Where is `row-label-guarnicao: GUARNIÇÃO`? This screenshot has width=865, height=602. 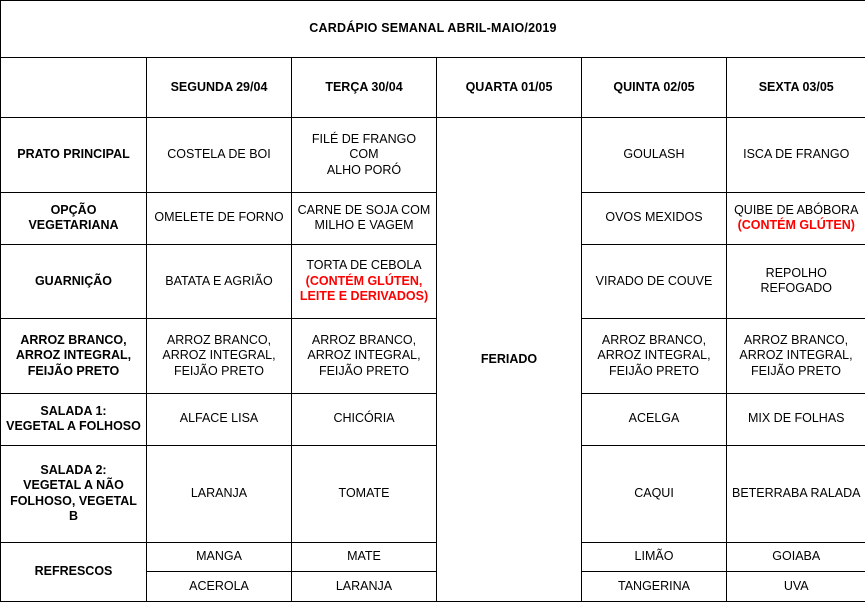 row-label-guarnicao: GUARNIÇÃO is located at coordinates (73, 281).